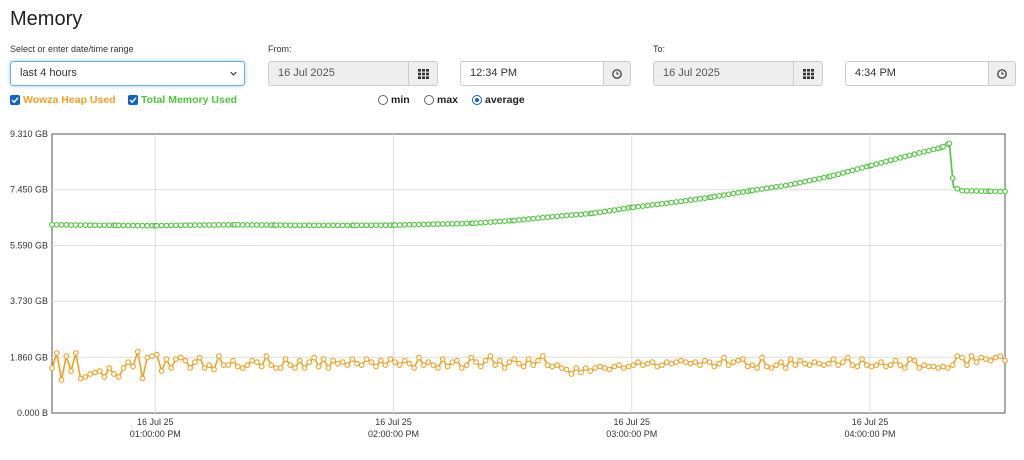  What do you see at coordinates (127, 73) in the screenshot?
I see `range-select: last 4 hours` at bounding box center [127, 73].